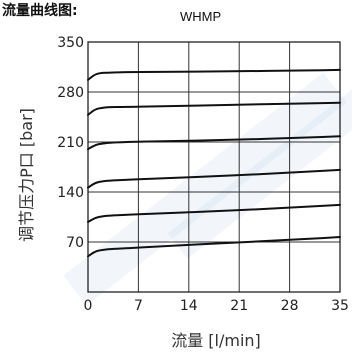  Describe the element at coordinates (201, 16) in the screenshot. I see `chart-subtitle: WHMP` at that location.